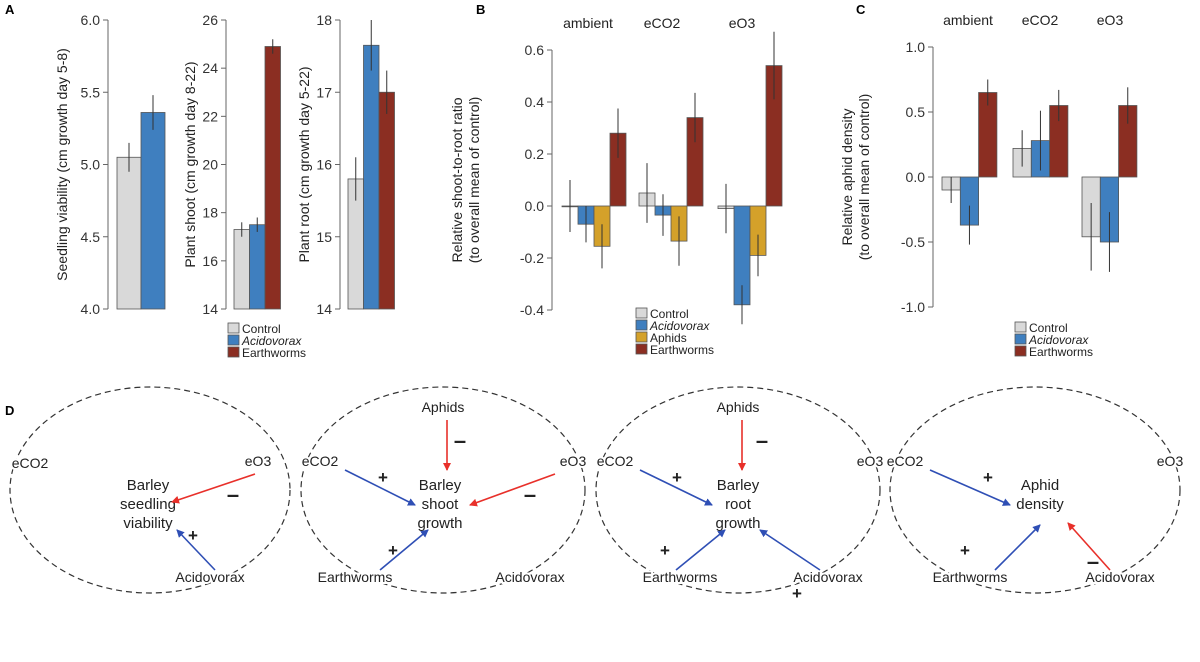 This screenshot has width=1200, height=662. What do you see at coordinates (1040, 485) in the screenshot?
I see `center-label: Aphid` at bounding box center [1040, 485].